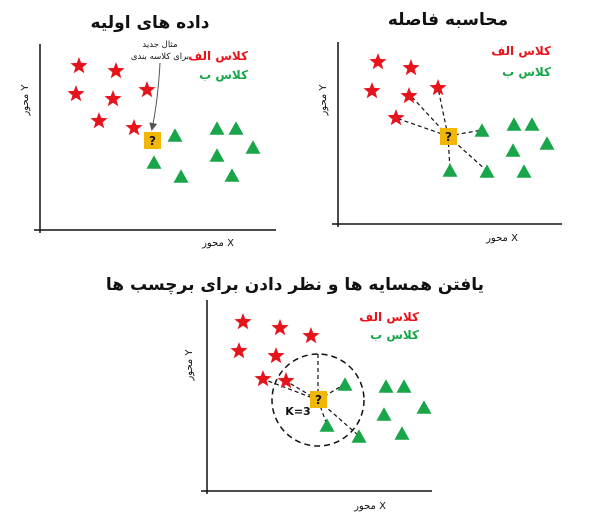  What do you see at coordinates (297, 411) in the screenshot?
I see `k-value-label: K=3` at bounding box center [297, 411].